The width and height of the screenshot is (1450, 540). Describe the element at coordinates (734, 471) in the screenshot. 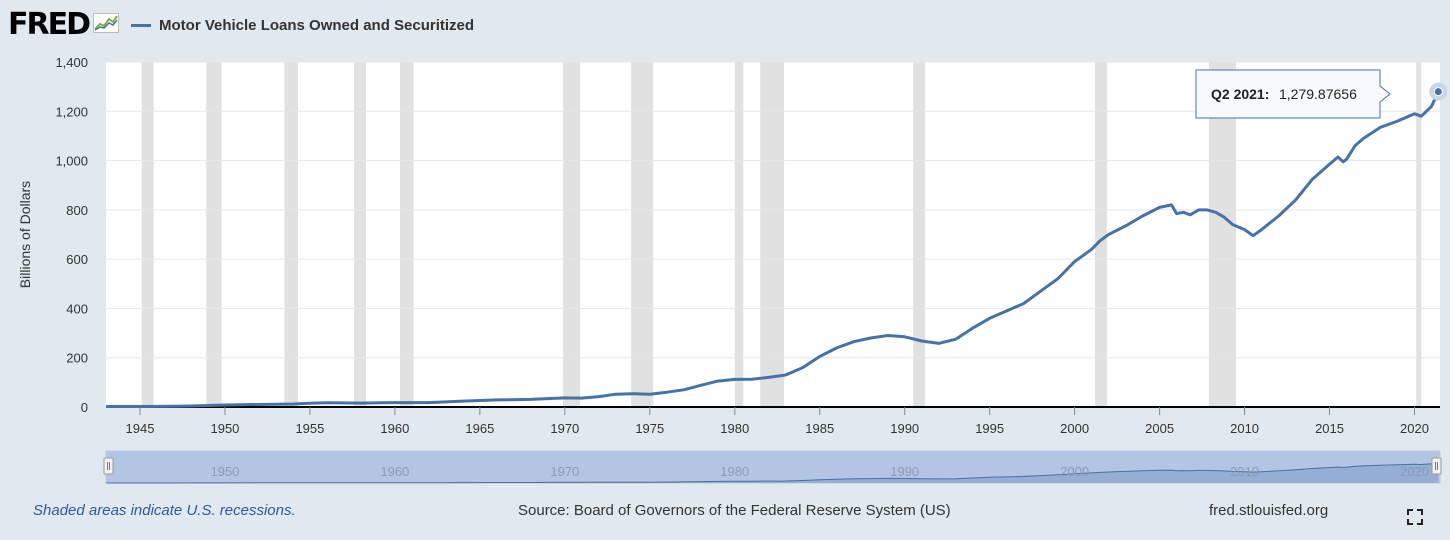

I see `navigator-label: 1980` at that location.